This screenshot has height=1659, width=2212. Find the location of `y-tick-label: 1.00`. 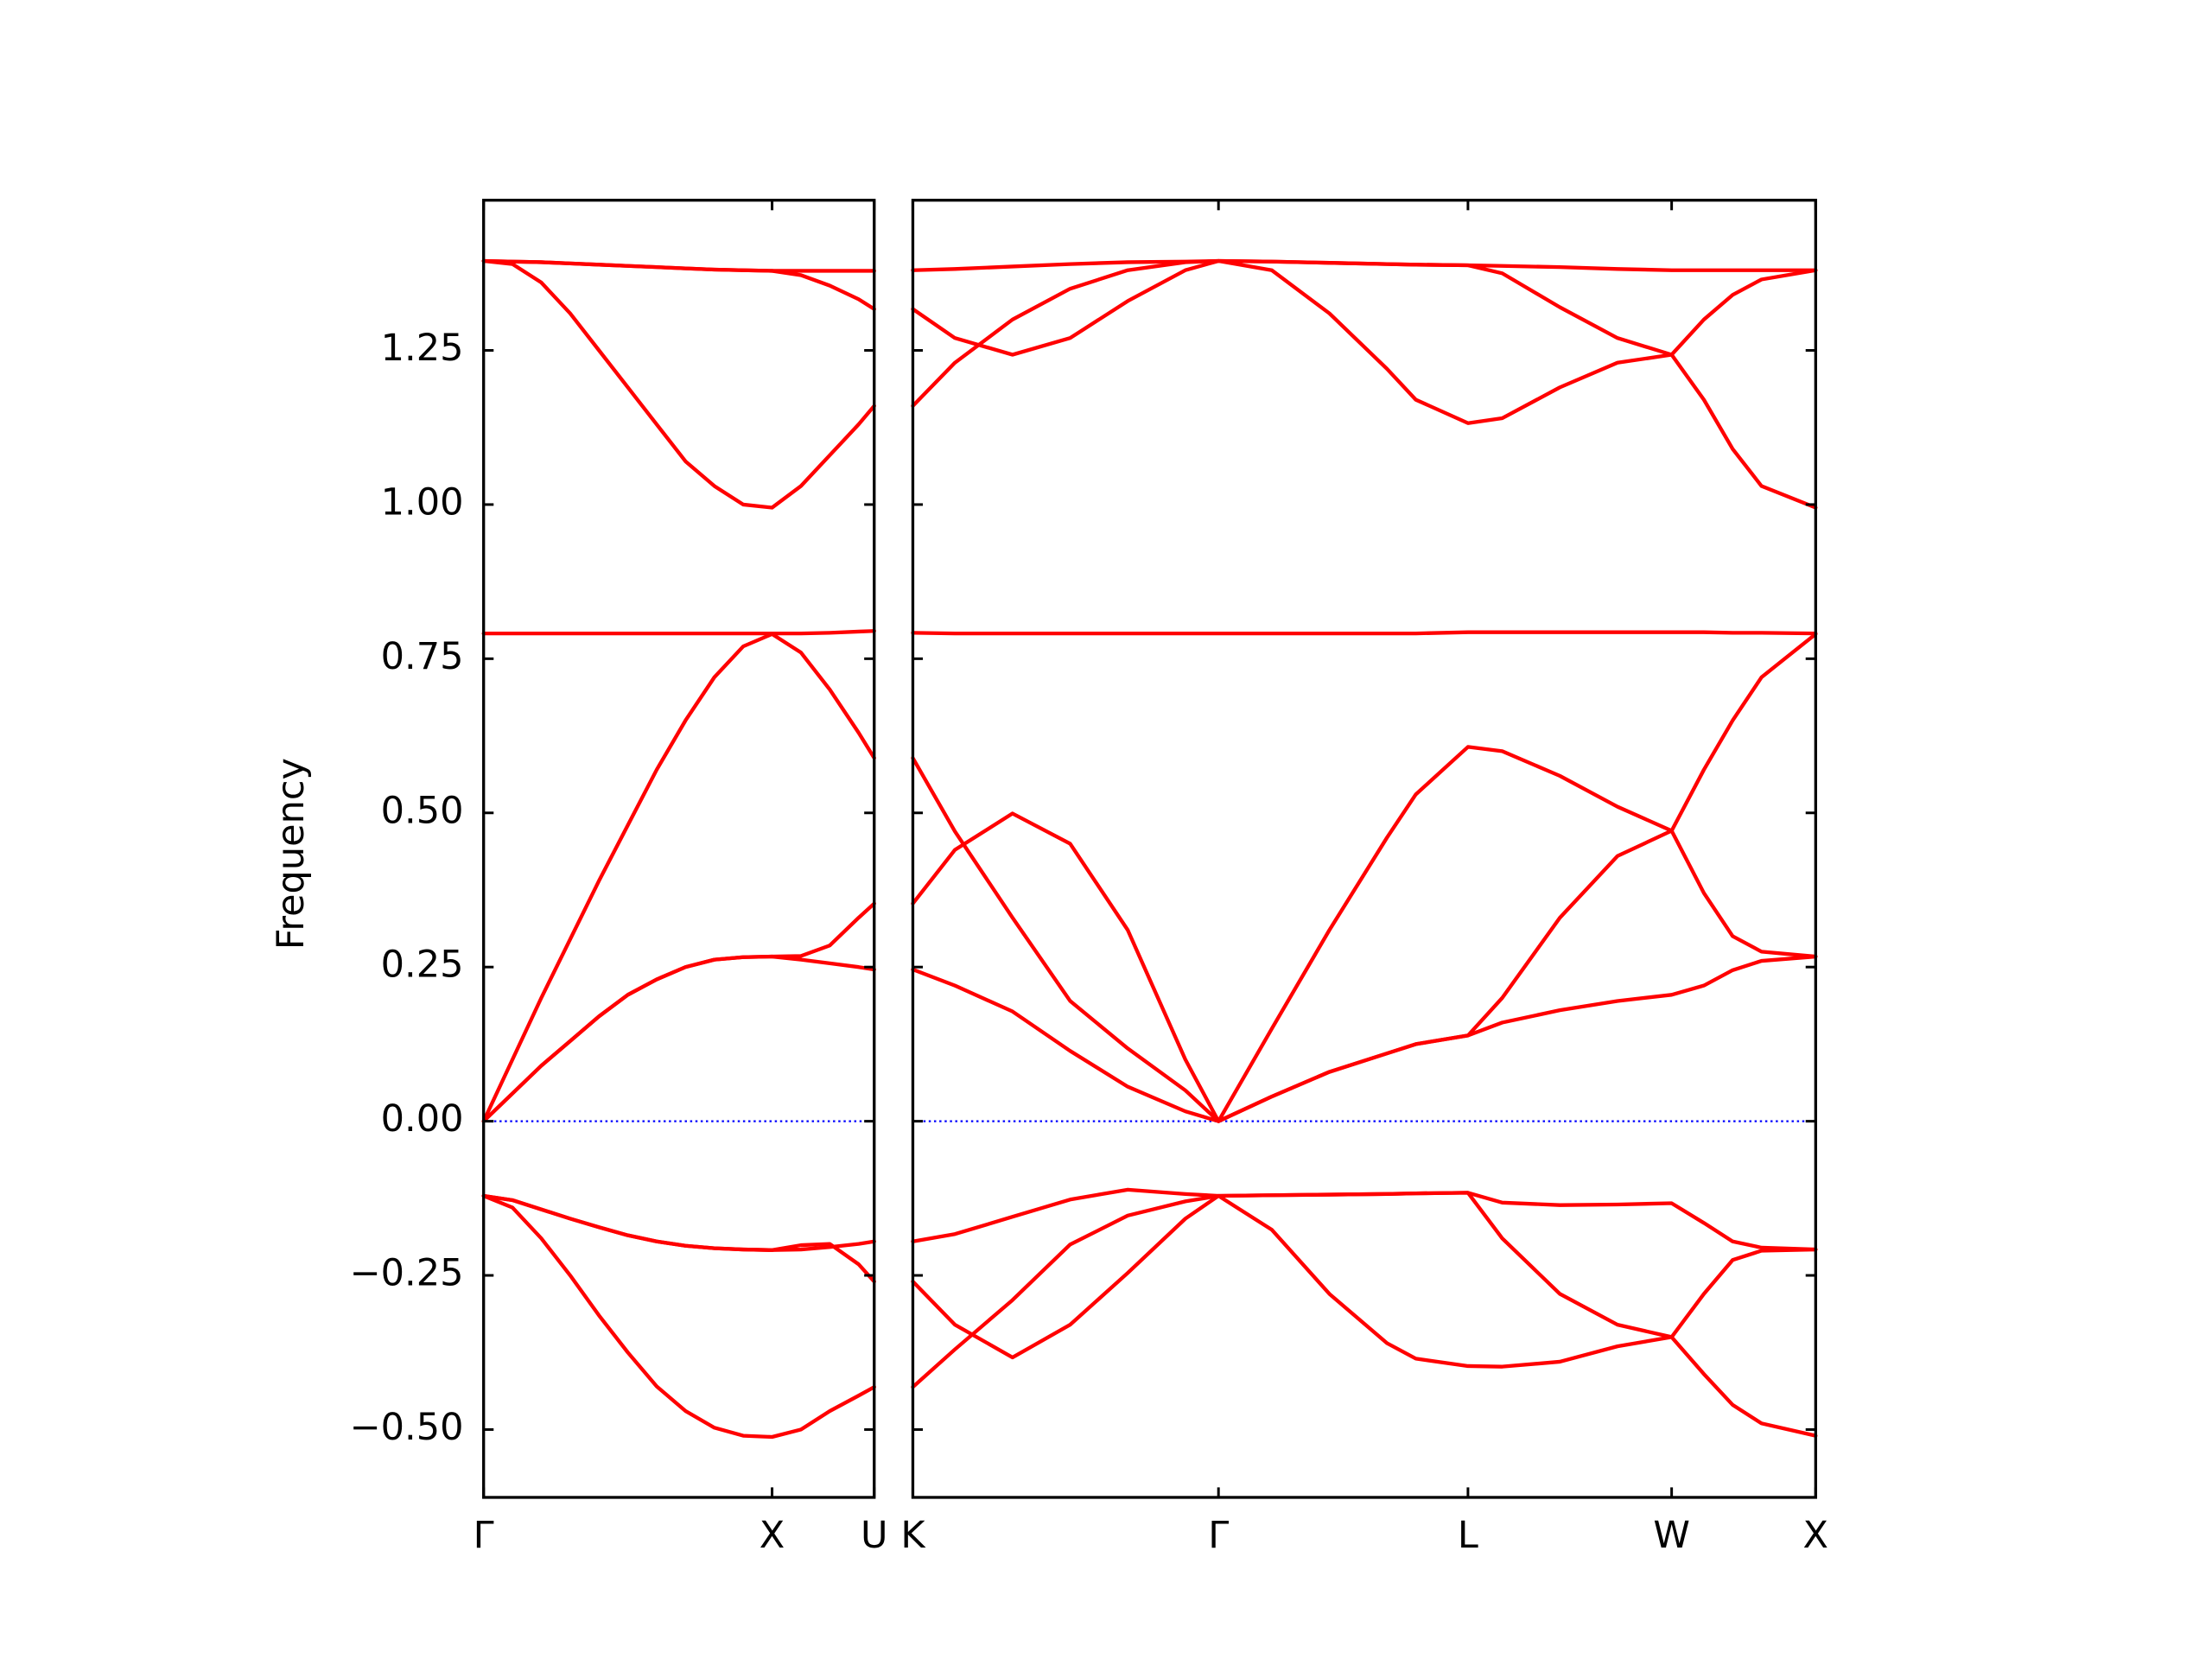

y-tick-label: 1.00 is located at coordinates (422, 502).